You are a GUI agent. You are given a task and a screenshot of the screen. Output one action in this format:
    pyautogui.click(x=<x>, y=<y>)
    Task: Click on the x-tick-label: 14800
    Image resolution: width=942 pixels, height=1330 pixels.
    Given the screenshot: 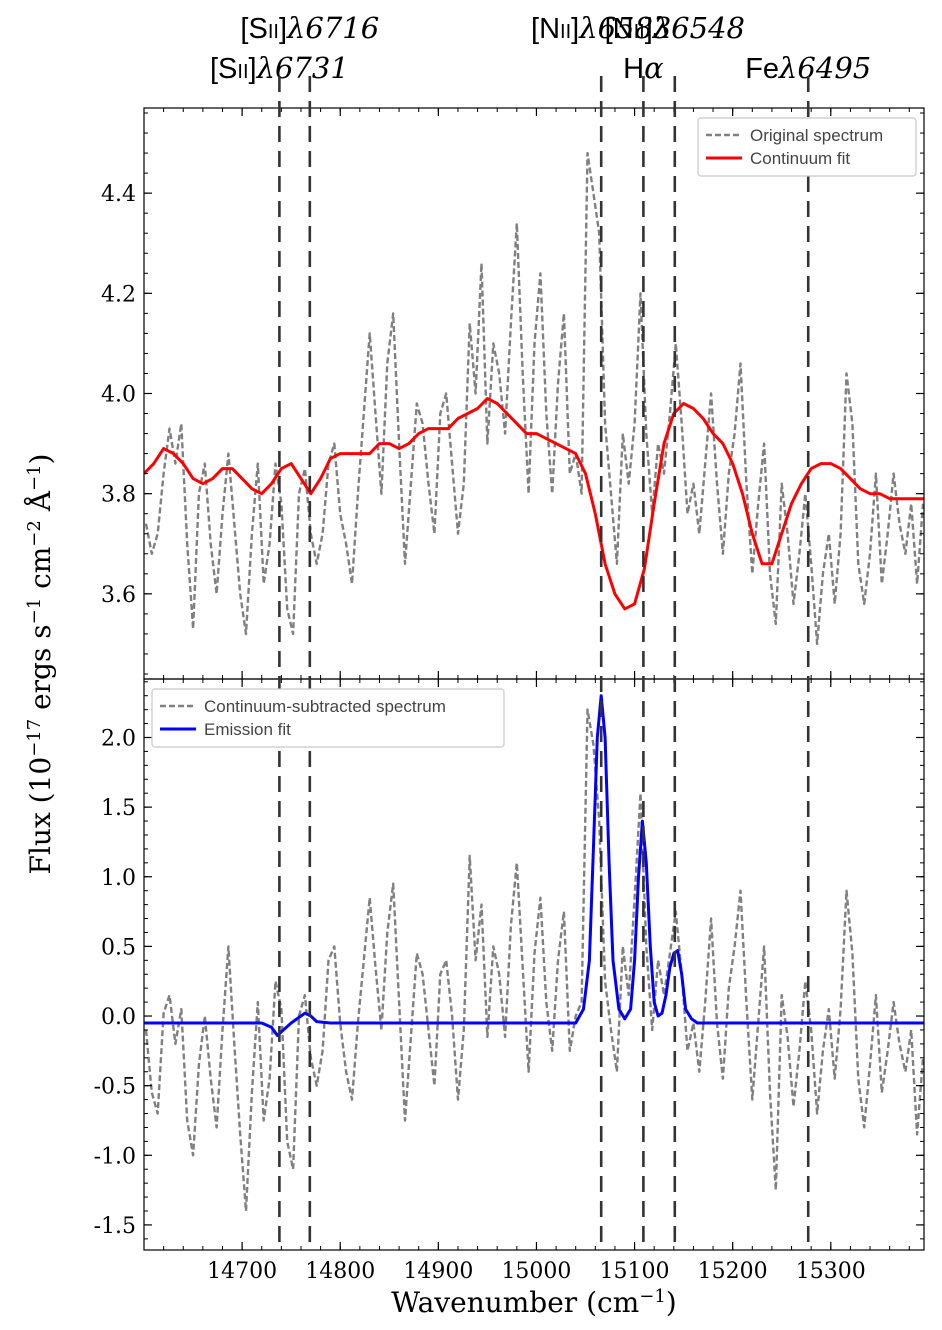 What is the action you would take?
    pyautogui.click(x=340, y=1271)
    